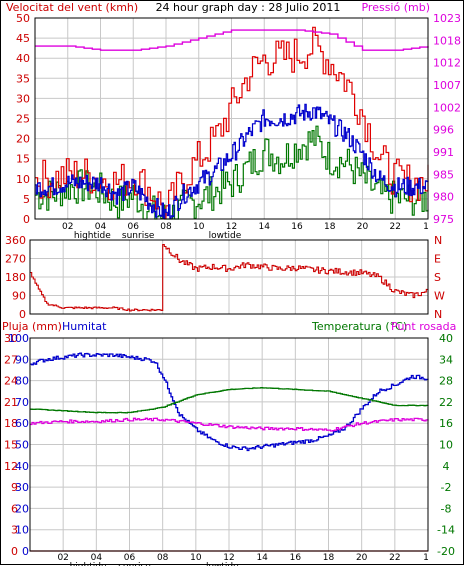 This screenshot has width=465, height=566. Describe the element at coordinates (22, 487) in the screenshot. I see `humidity-tick-label: 30` at that location.